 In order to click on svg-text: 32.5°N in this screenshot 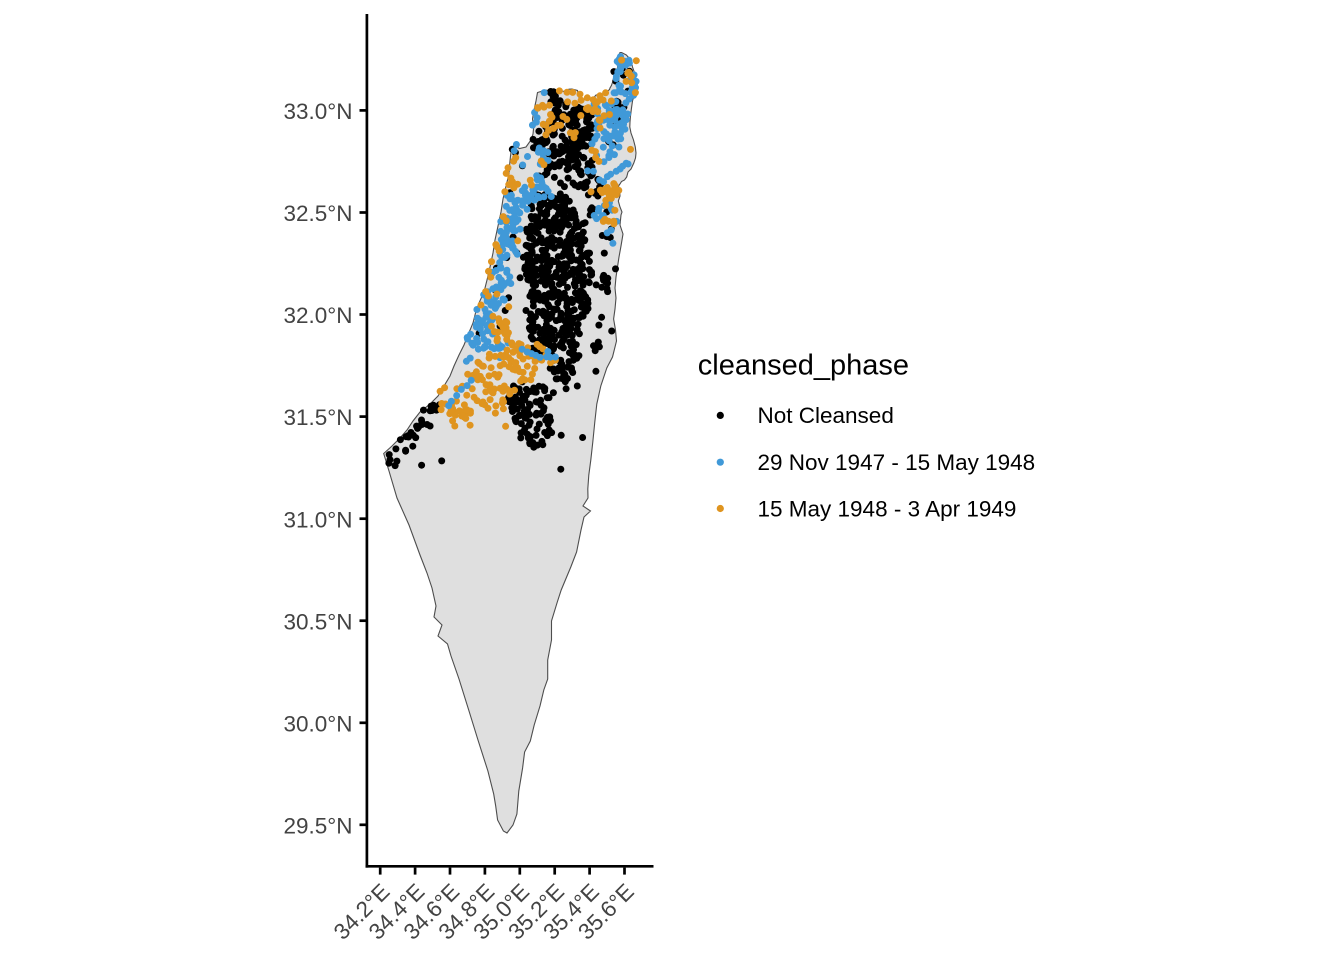, I will do `click(317, 213)`.